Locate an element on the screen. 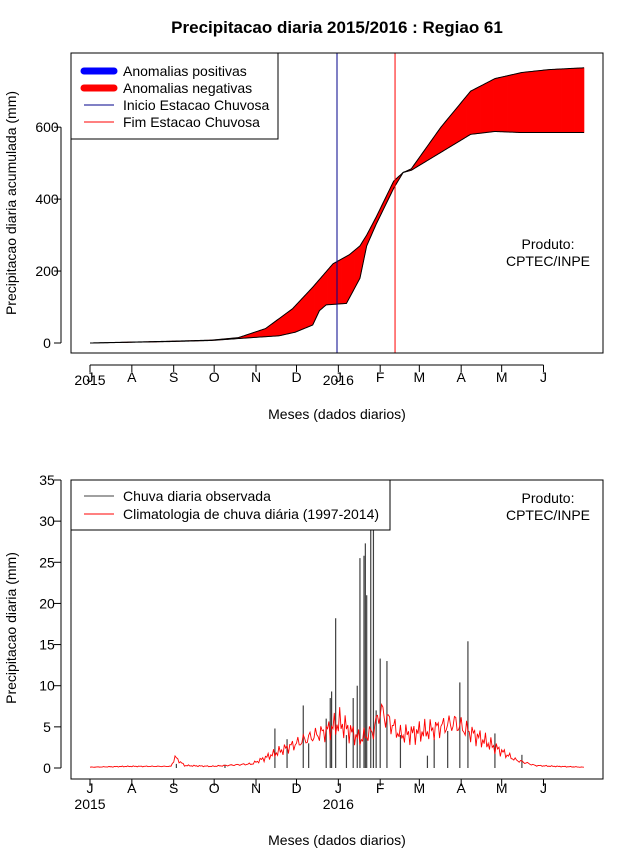 The image size is (640, 850). climatology-daily-line is located at coordinates (337, 735).